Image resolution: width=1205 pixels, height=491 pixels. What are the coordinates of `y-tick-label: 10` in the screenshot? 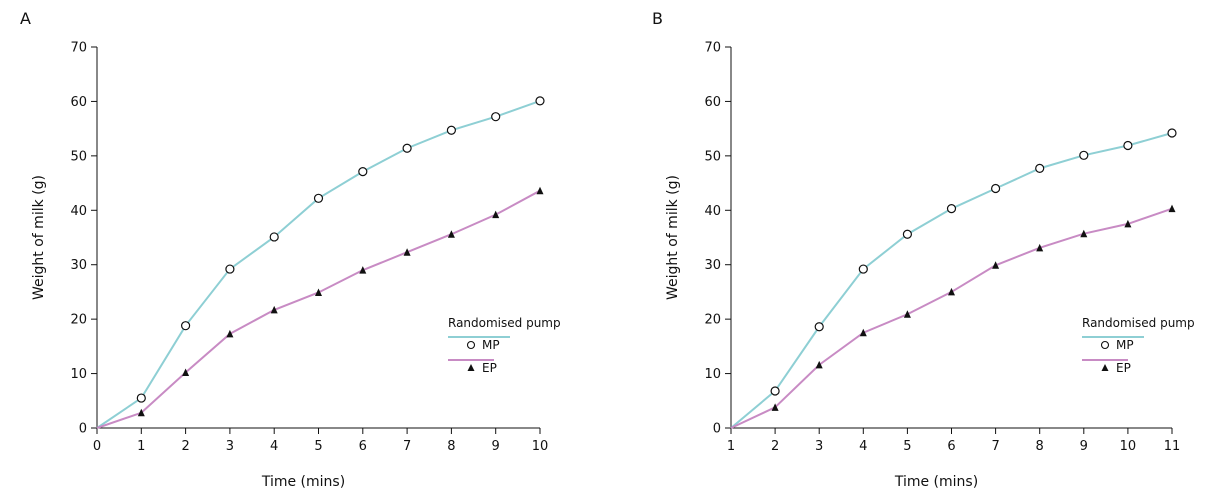 It's located at (712, 374).